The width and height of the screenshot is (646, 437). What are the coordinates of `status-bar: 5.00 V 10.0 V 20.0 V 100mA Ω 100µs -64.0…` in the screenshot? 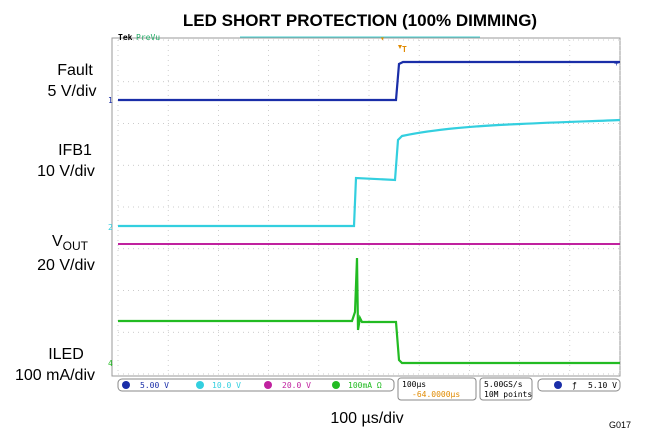 It's located at (369, 389).